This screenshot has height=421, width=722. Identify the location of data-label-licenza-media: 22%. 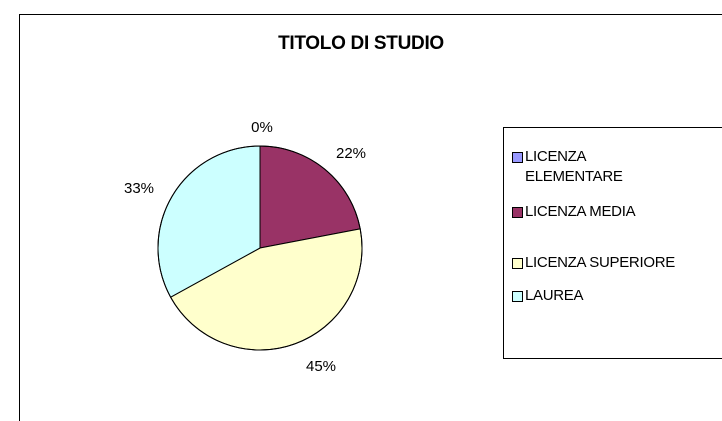
(351, 153).